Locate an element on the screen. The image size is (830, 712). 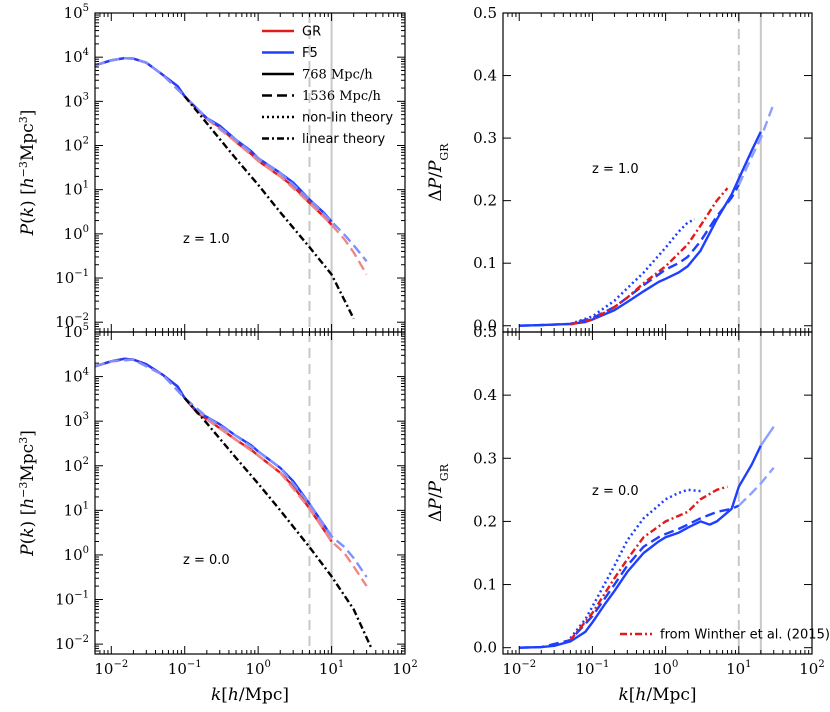
legend-label: linear theory is located at coordinates (344, 139).